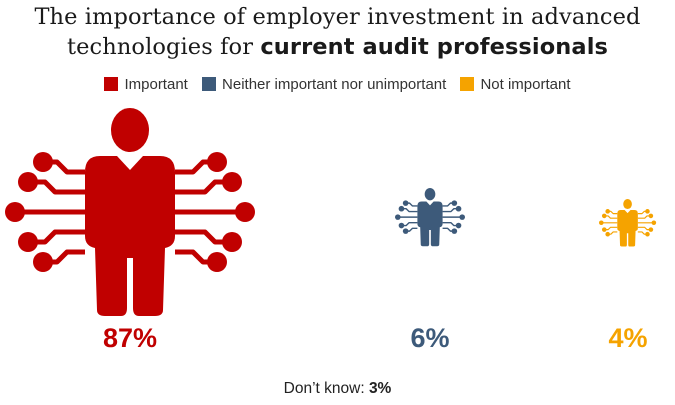 This screenshot has height=405, width=675. I want to click on legend-swatch-not-important, so click(467, 84).